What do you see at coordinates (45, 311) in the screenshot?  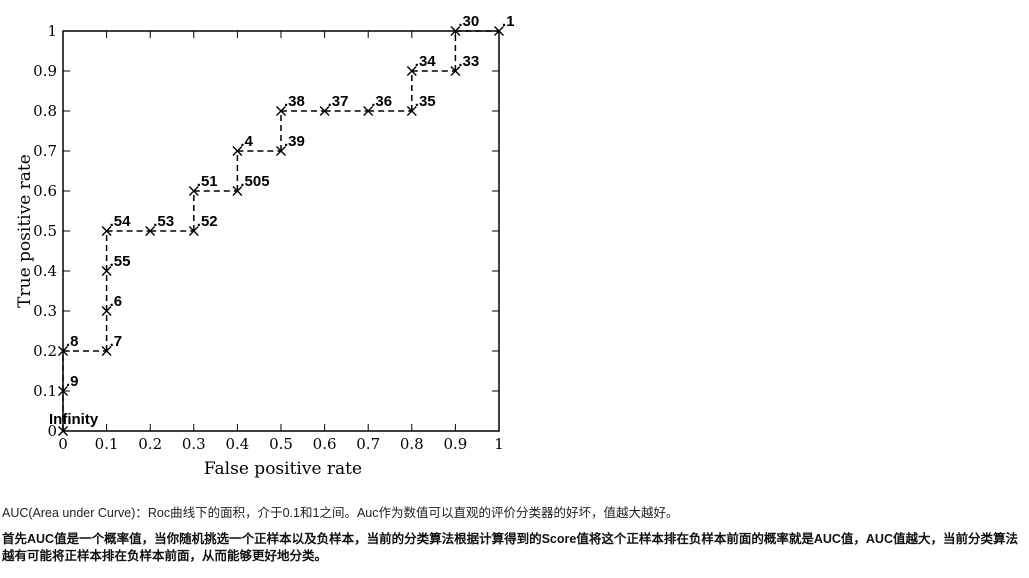 I see `y-tick-label: 0.3` at bounding box center [45, 311].